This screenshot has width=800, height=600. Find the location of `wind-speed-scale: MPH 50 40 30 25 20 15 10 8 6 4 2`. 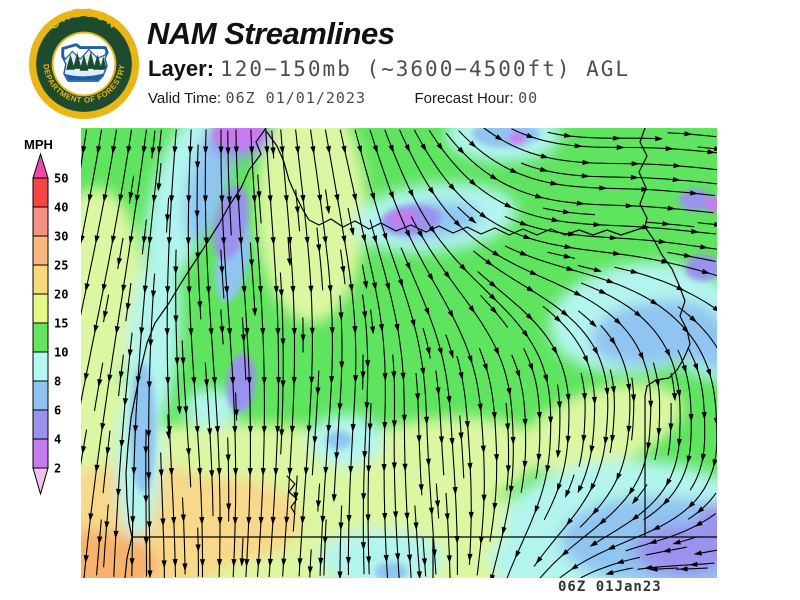

wind-speed-scale: MPH 50 40 30 25 20 15 10 8 6 4 2 is located at coordinates (46, 316).